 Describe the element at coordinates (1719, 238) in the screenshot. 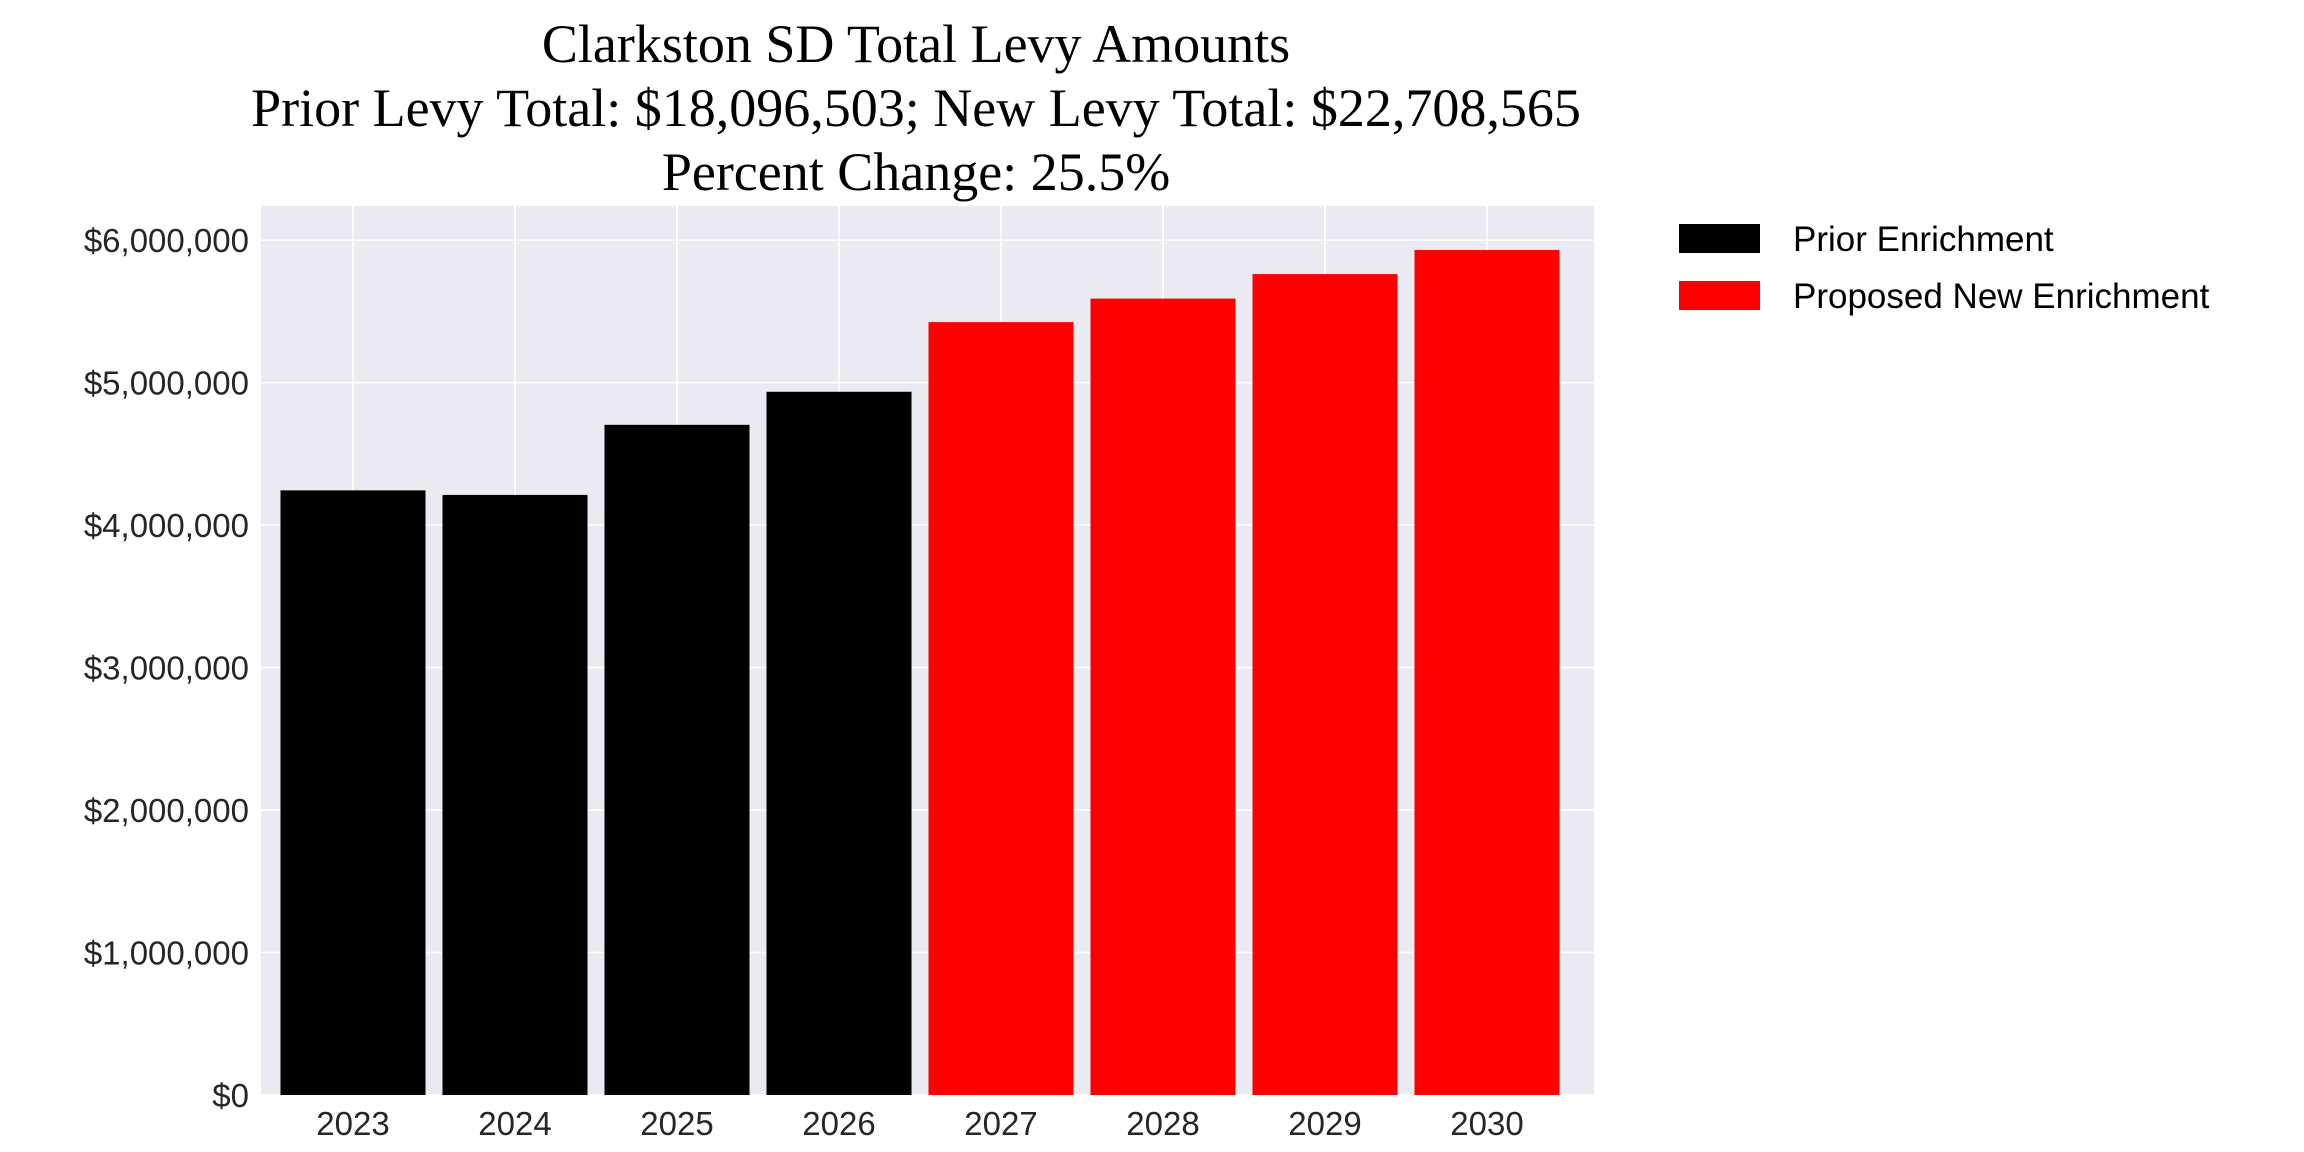

I see `legend-swatch-prior` at that location.